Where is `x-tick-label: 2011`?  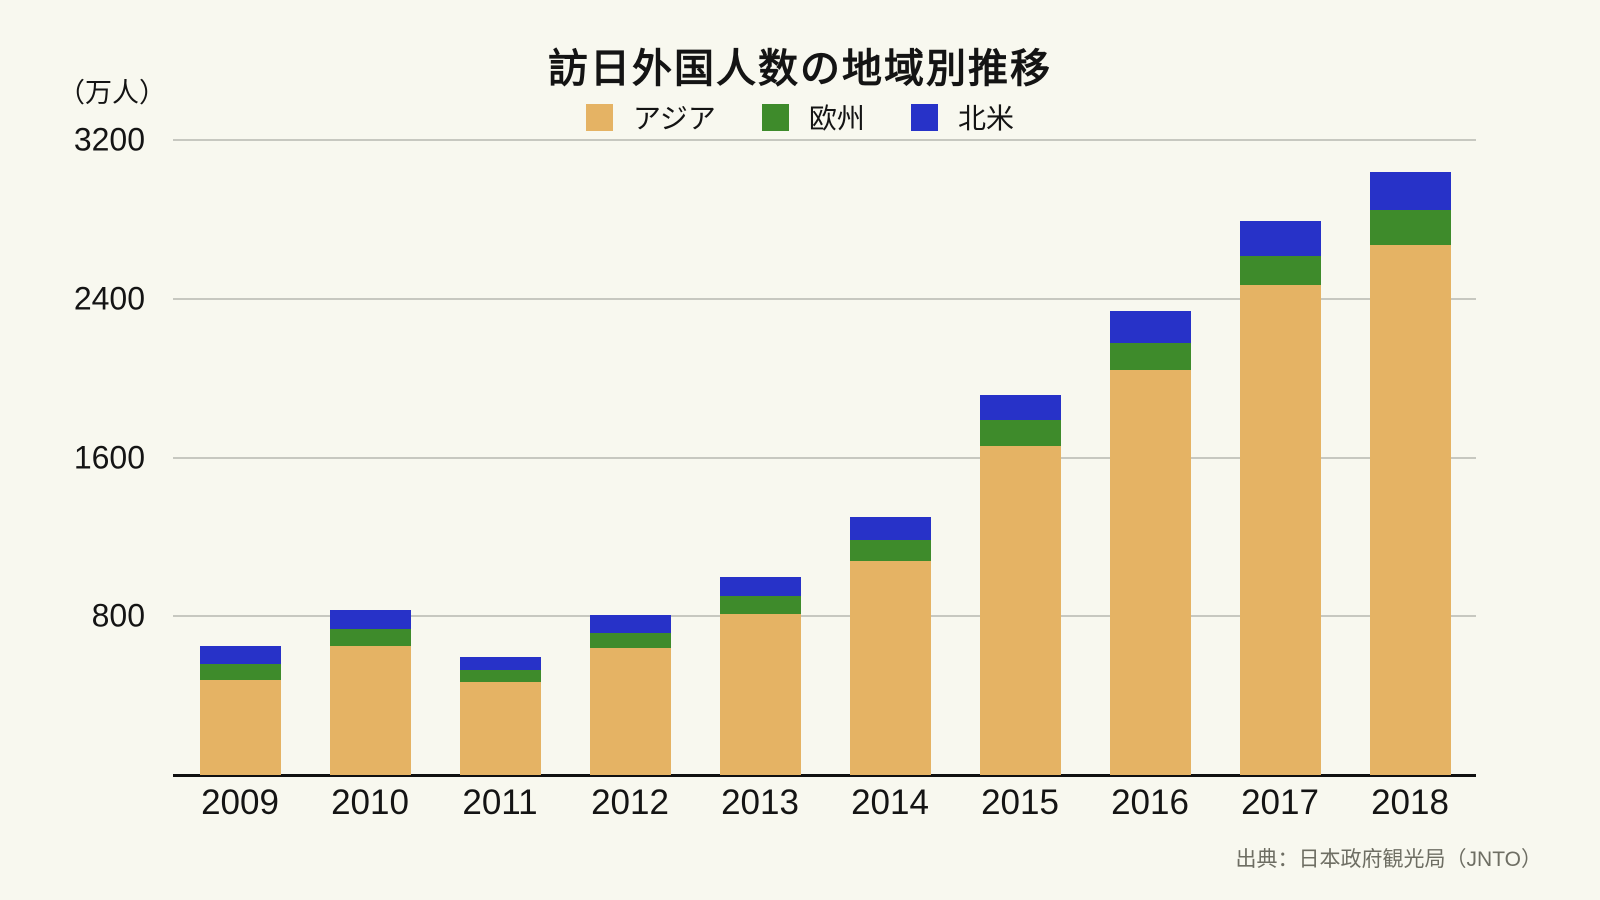 x-tick-label: 2011 is located at coordinates (500, 802).